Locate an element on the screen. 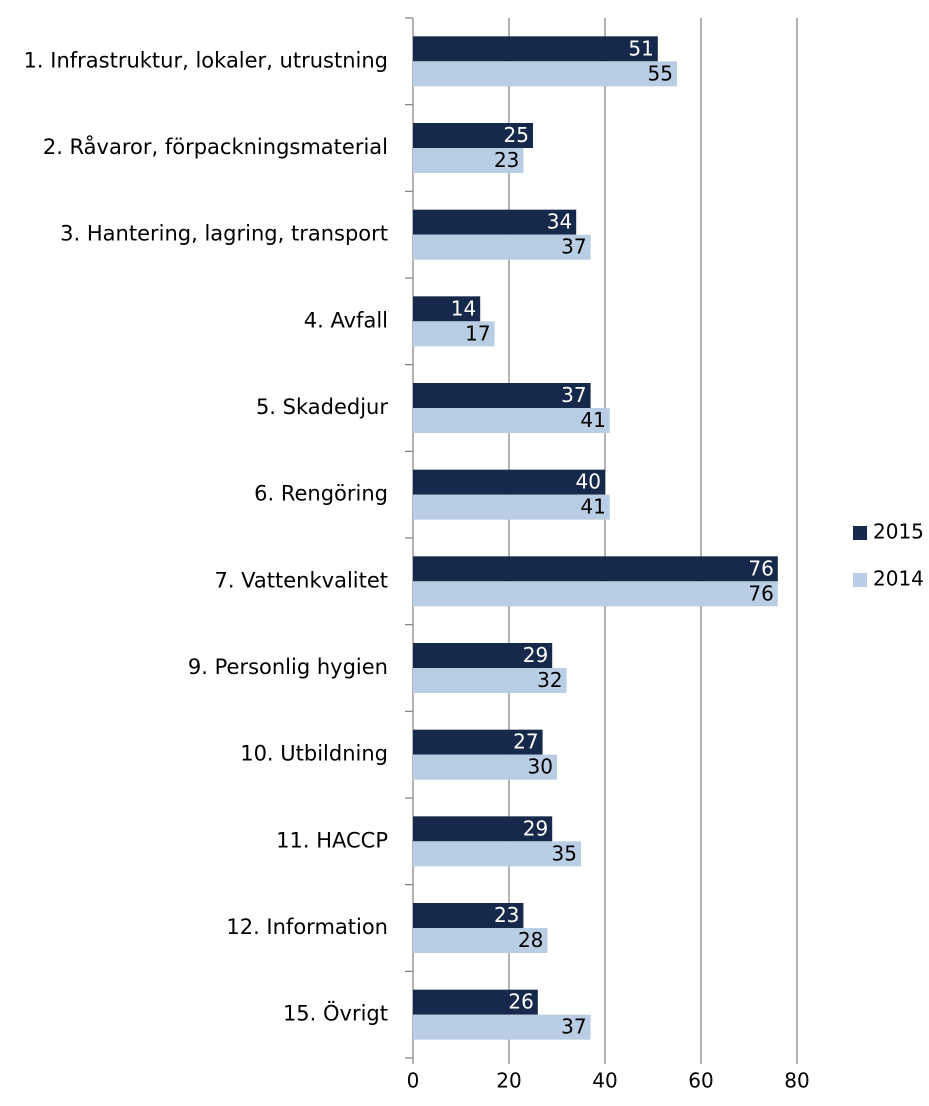 The width and height of the screenshot is (929, 1106). legend-label: 2015 is located at coordinates (898, 532).